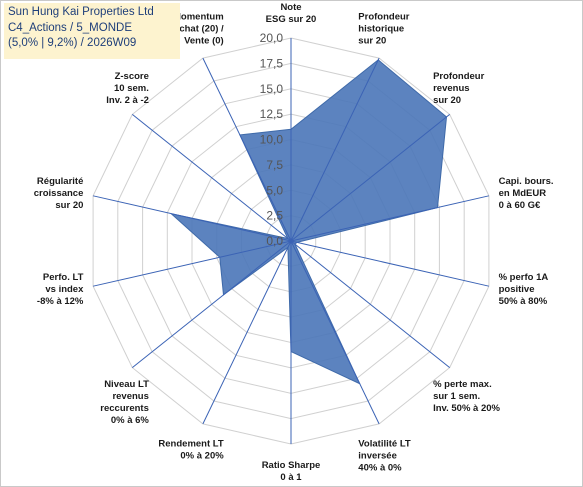 Image resolution: width=583 pixels, height=487 pixels. Describe the element at coordinates (456, 396) in the screenshot. I see `axis-label-line: sur 1 sem.` at that location.